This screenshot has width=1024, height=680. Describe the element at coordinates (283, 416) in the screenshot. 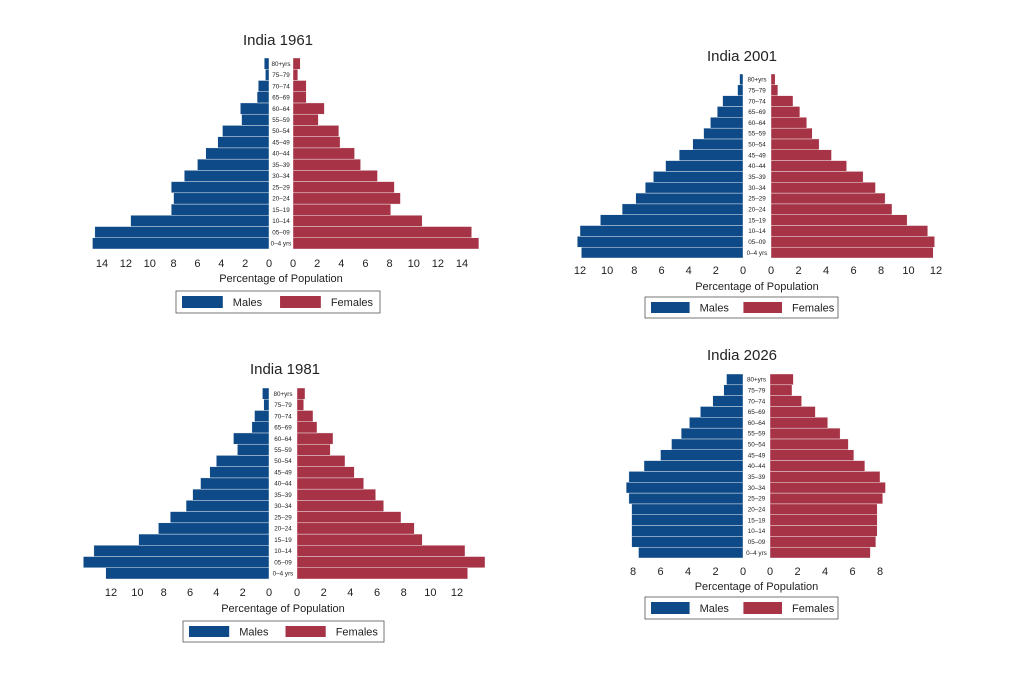

I see `age-group-label: 70–74` at that location.